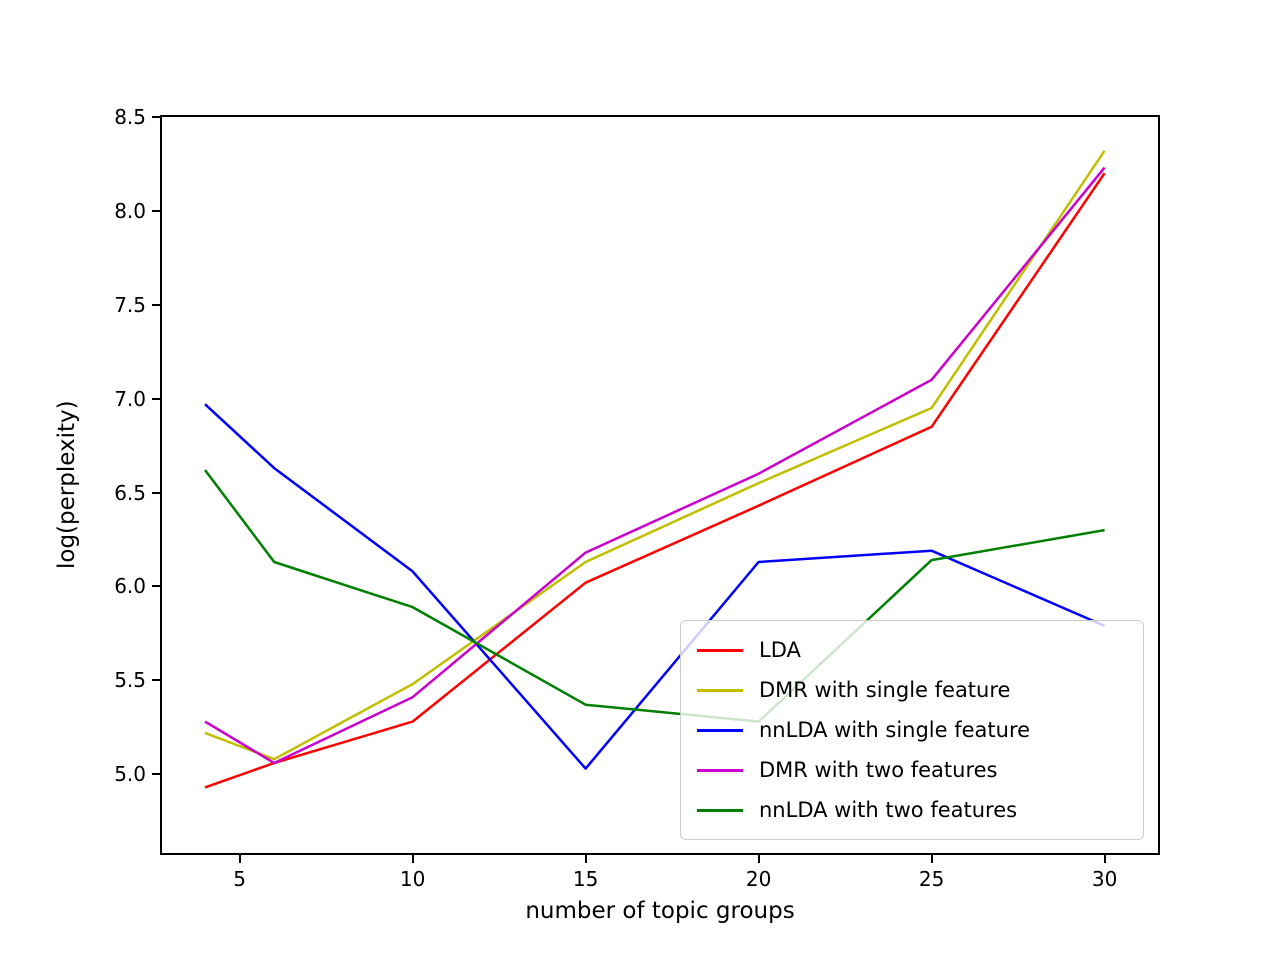  I want to click on legend-item: nnLDA with single feature, so click(912, 730).